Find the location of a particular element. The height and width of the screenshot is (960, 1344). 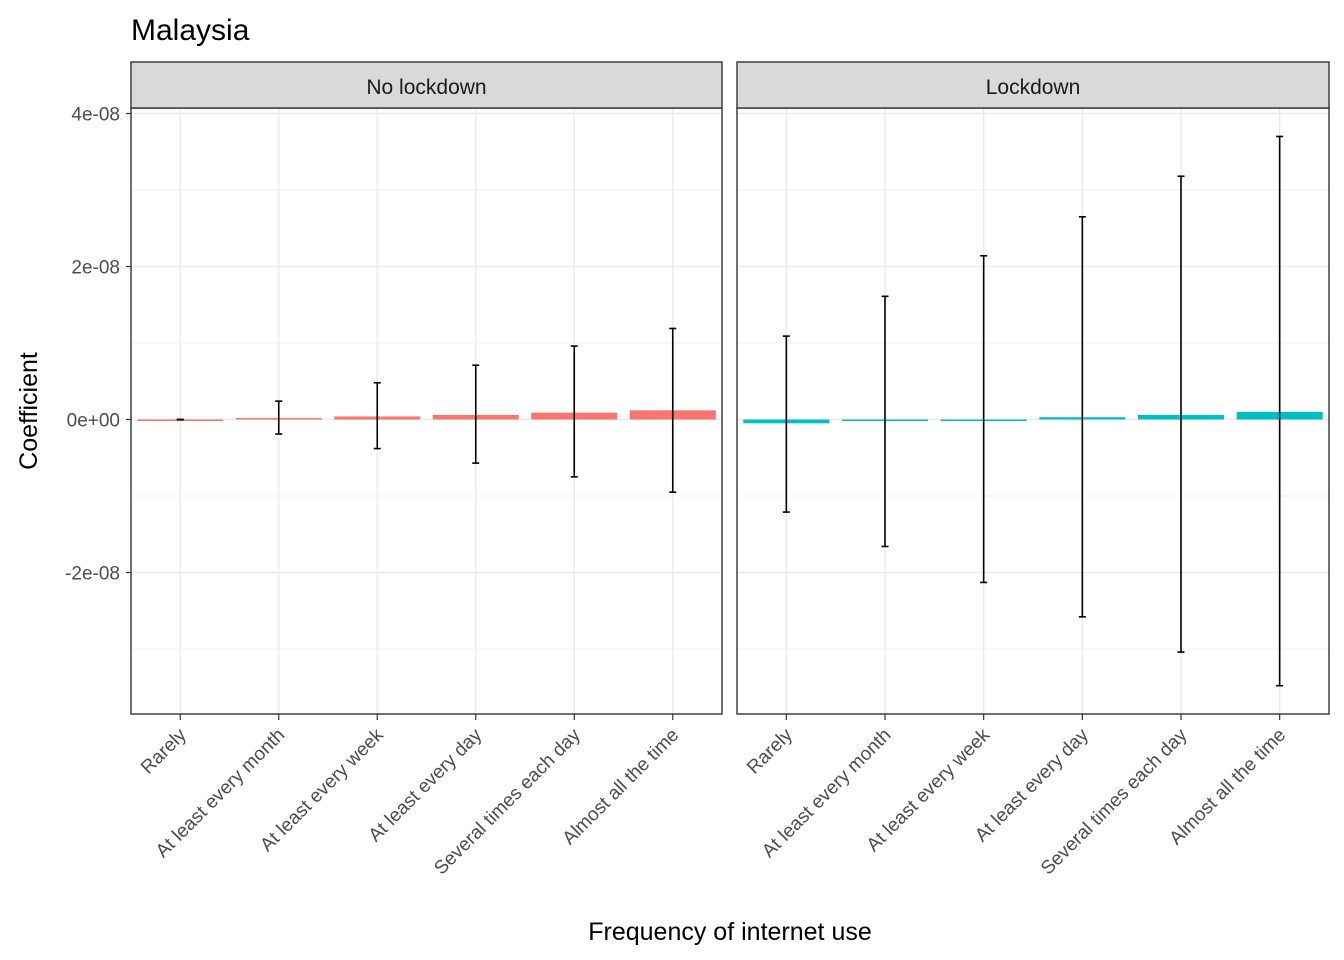

facet-strip-label: No lockdown is located at coordinates (426, 87).